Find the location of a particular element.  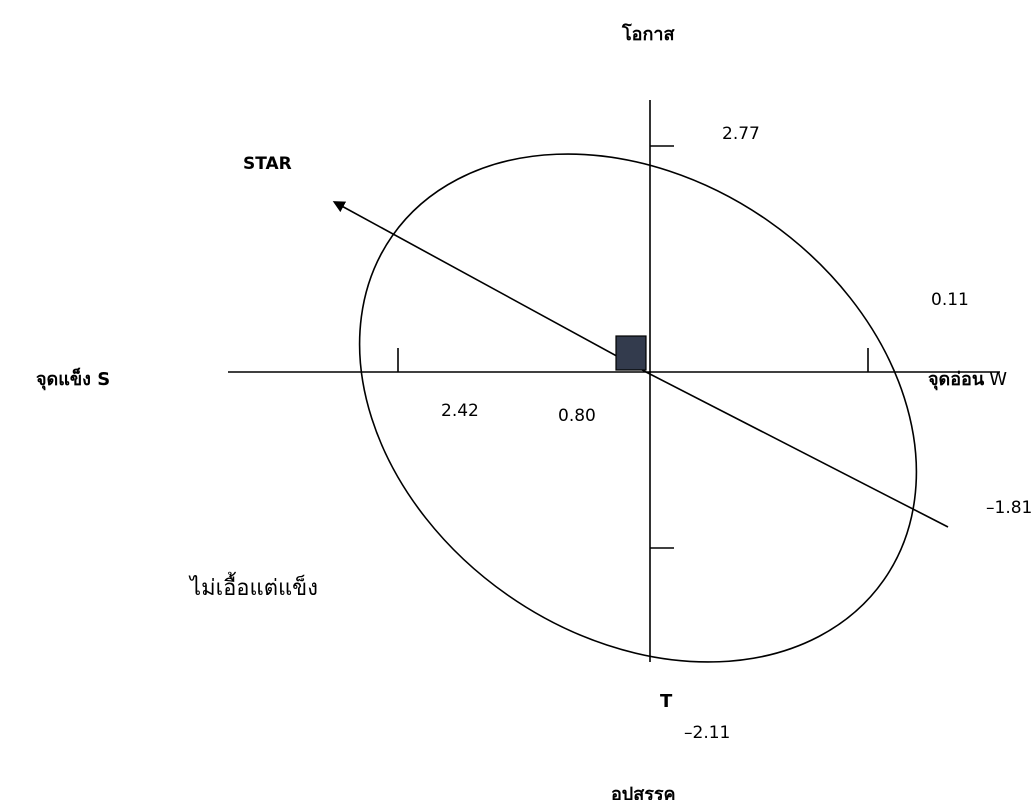

star-label: STAR is located at coordinates (267, 164).